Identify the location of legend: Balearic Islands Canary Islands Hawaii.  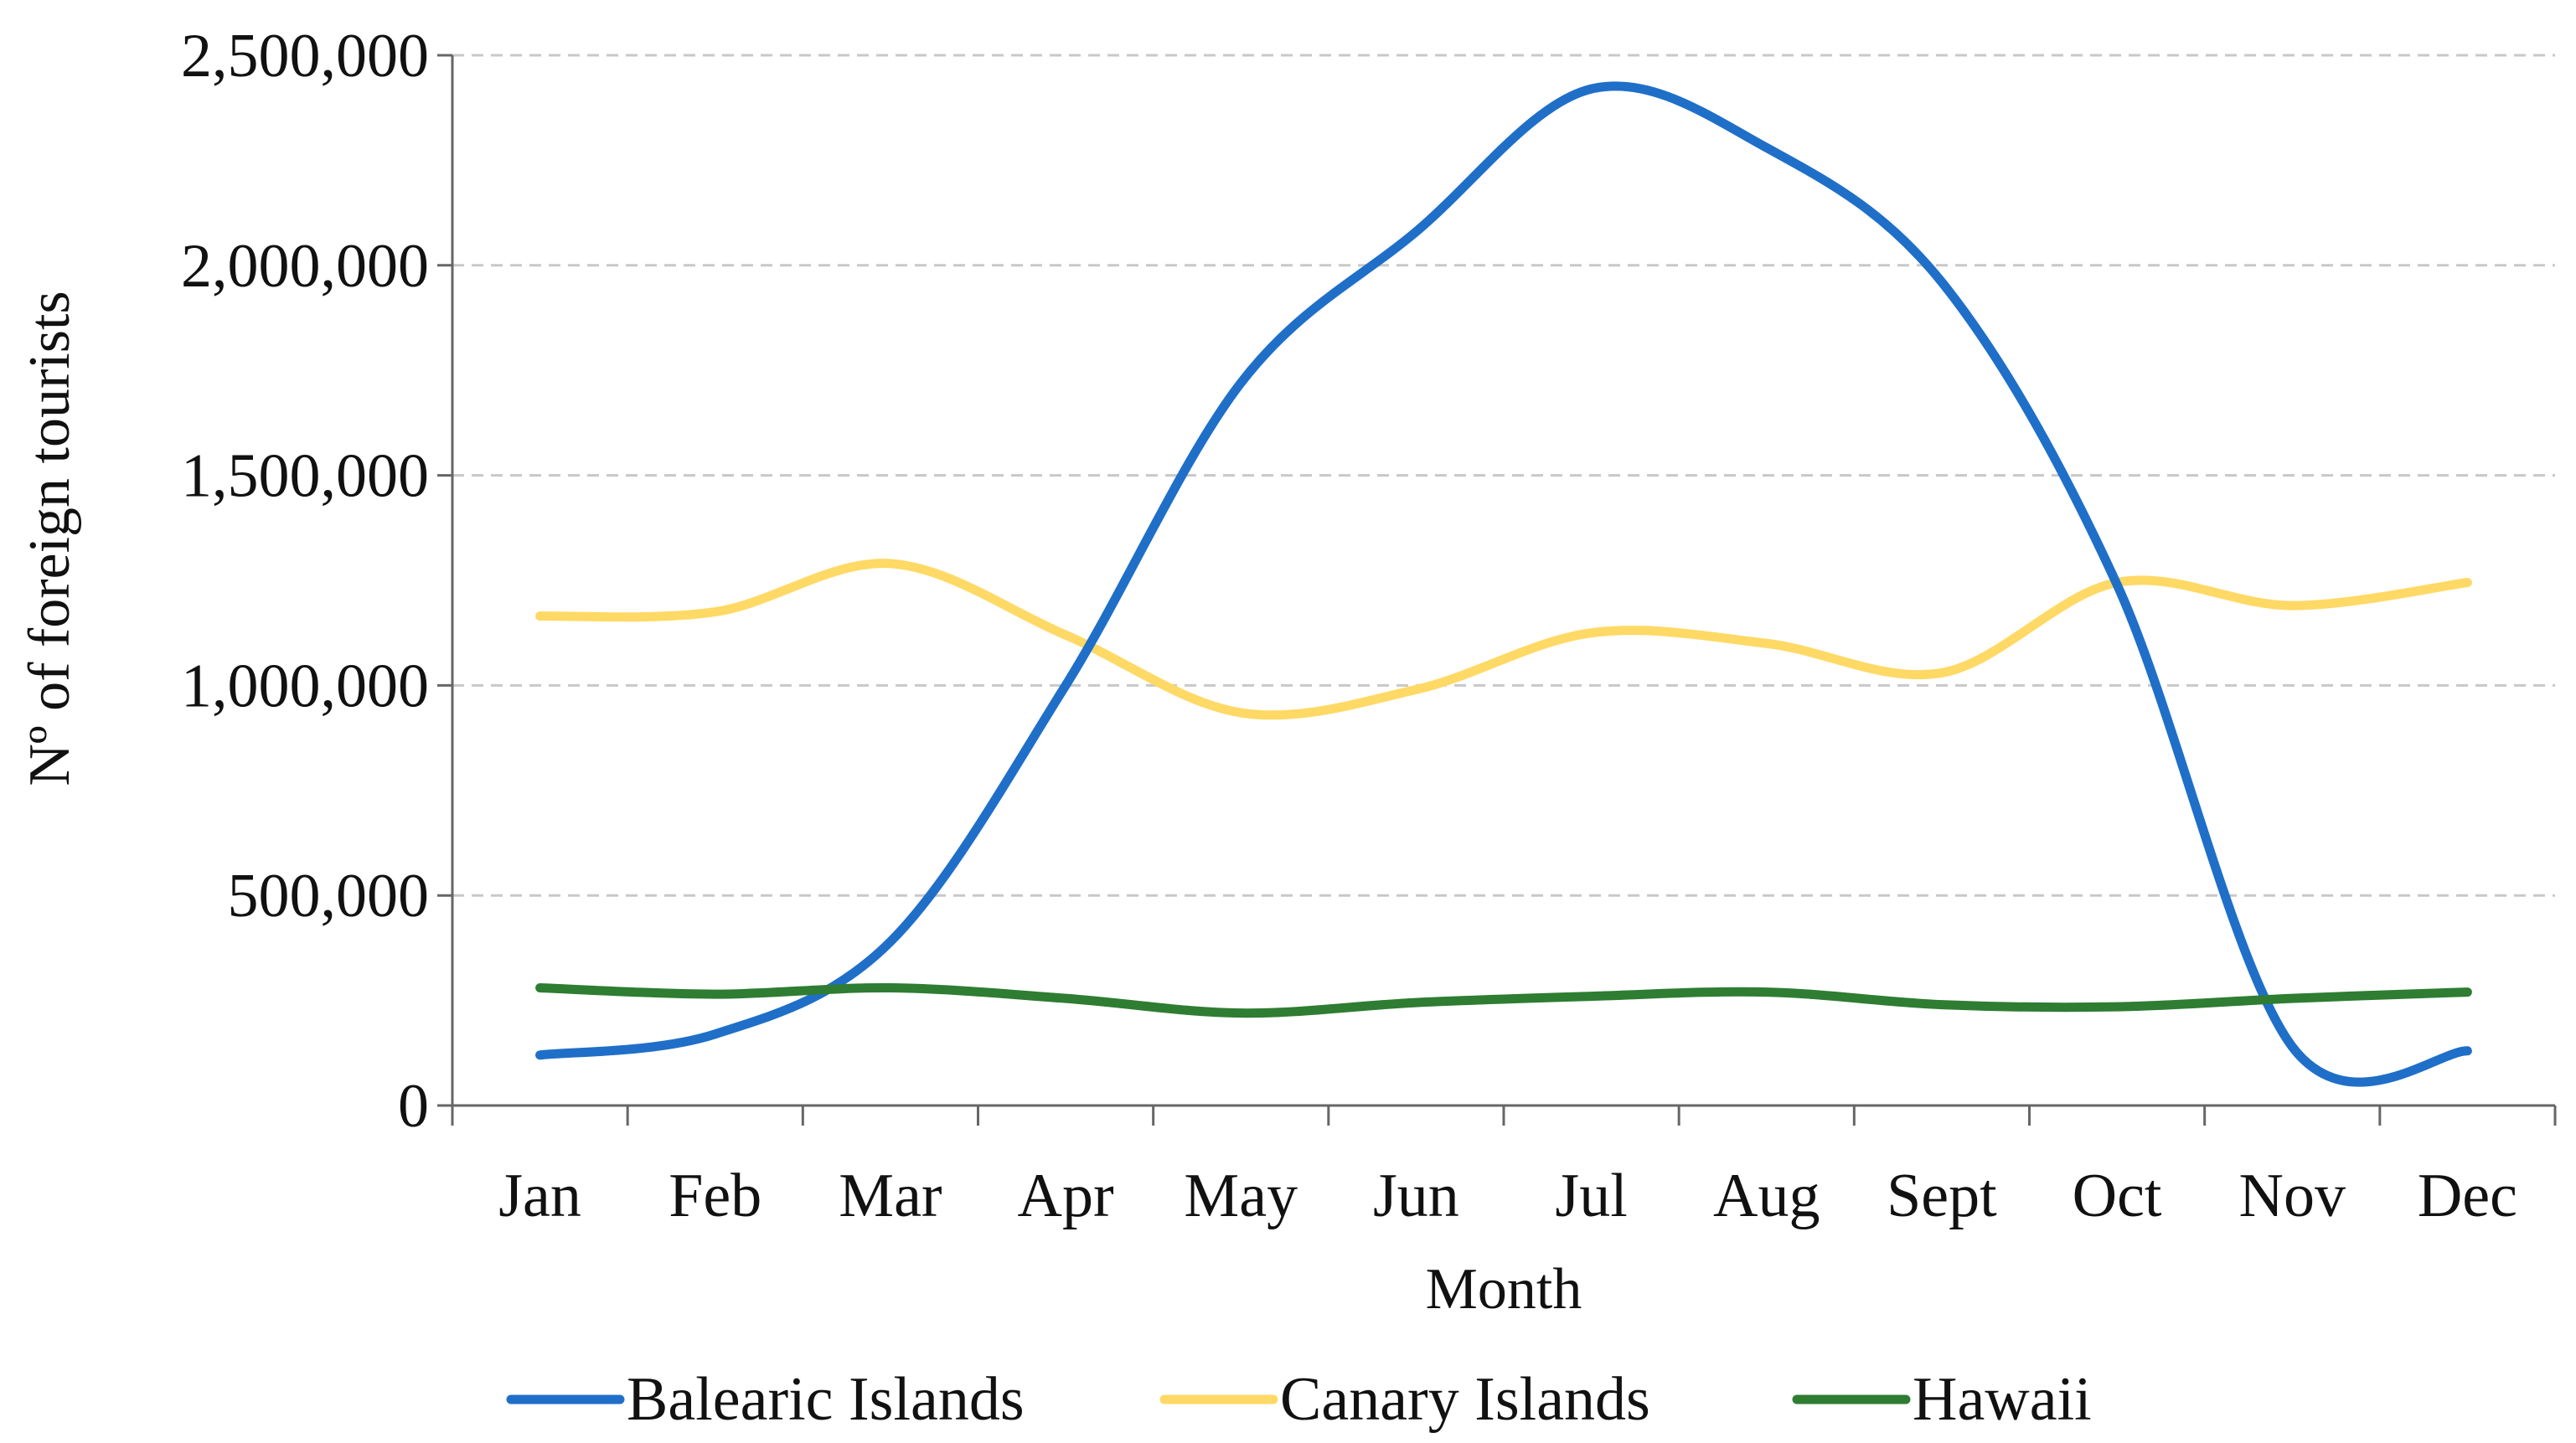
(1299, 1399).